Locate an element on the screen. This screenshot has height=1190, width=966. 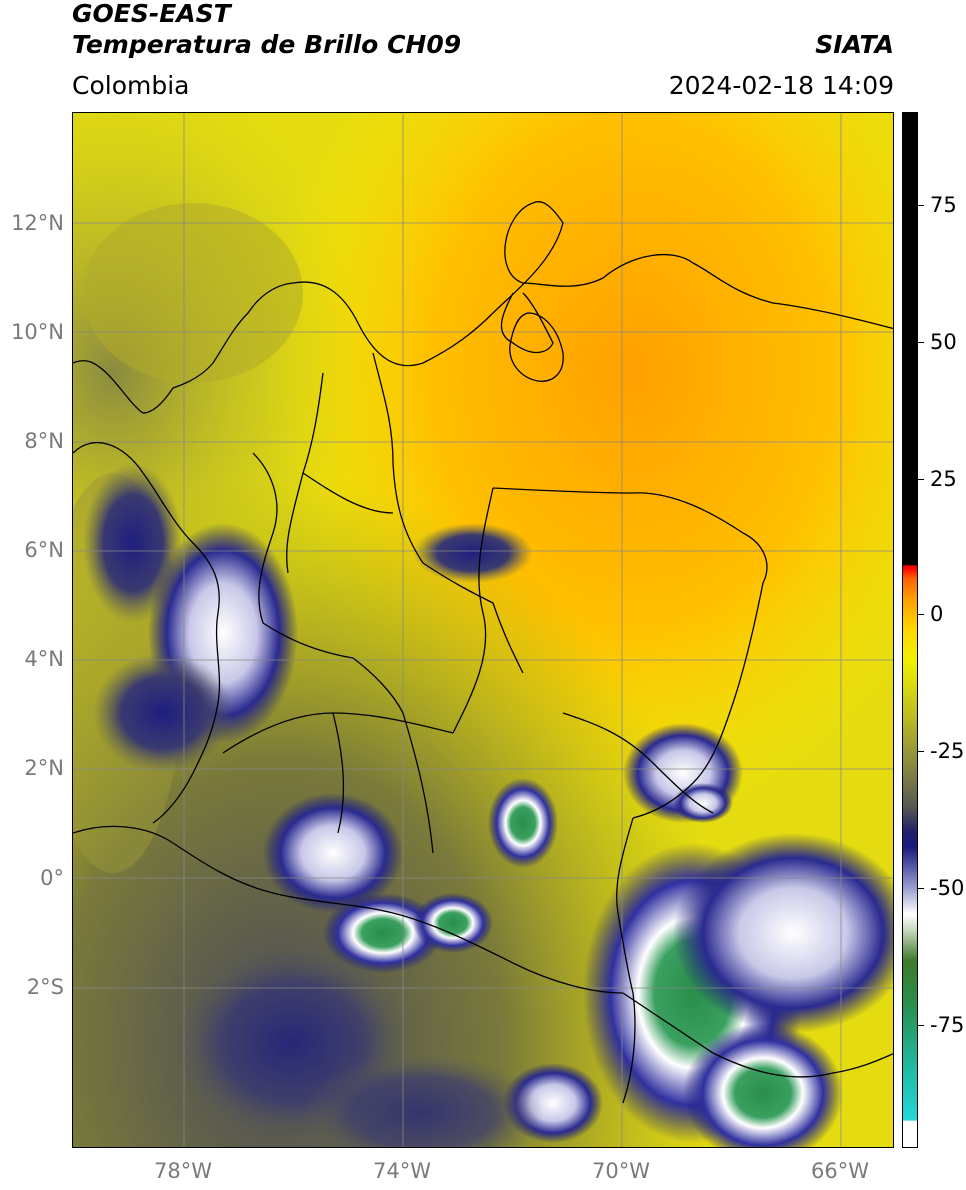
colorbar-label-minus50: -50 is located at coordinates (947, 888).